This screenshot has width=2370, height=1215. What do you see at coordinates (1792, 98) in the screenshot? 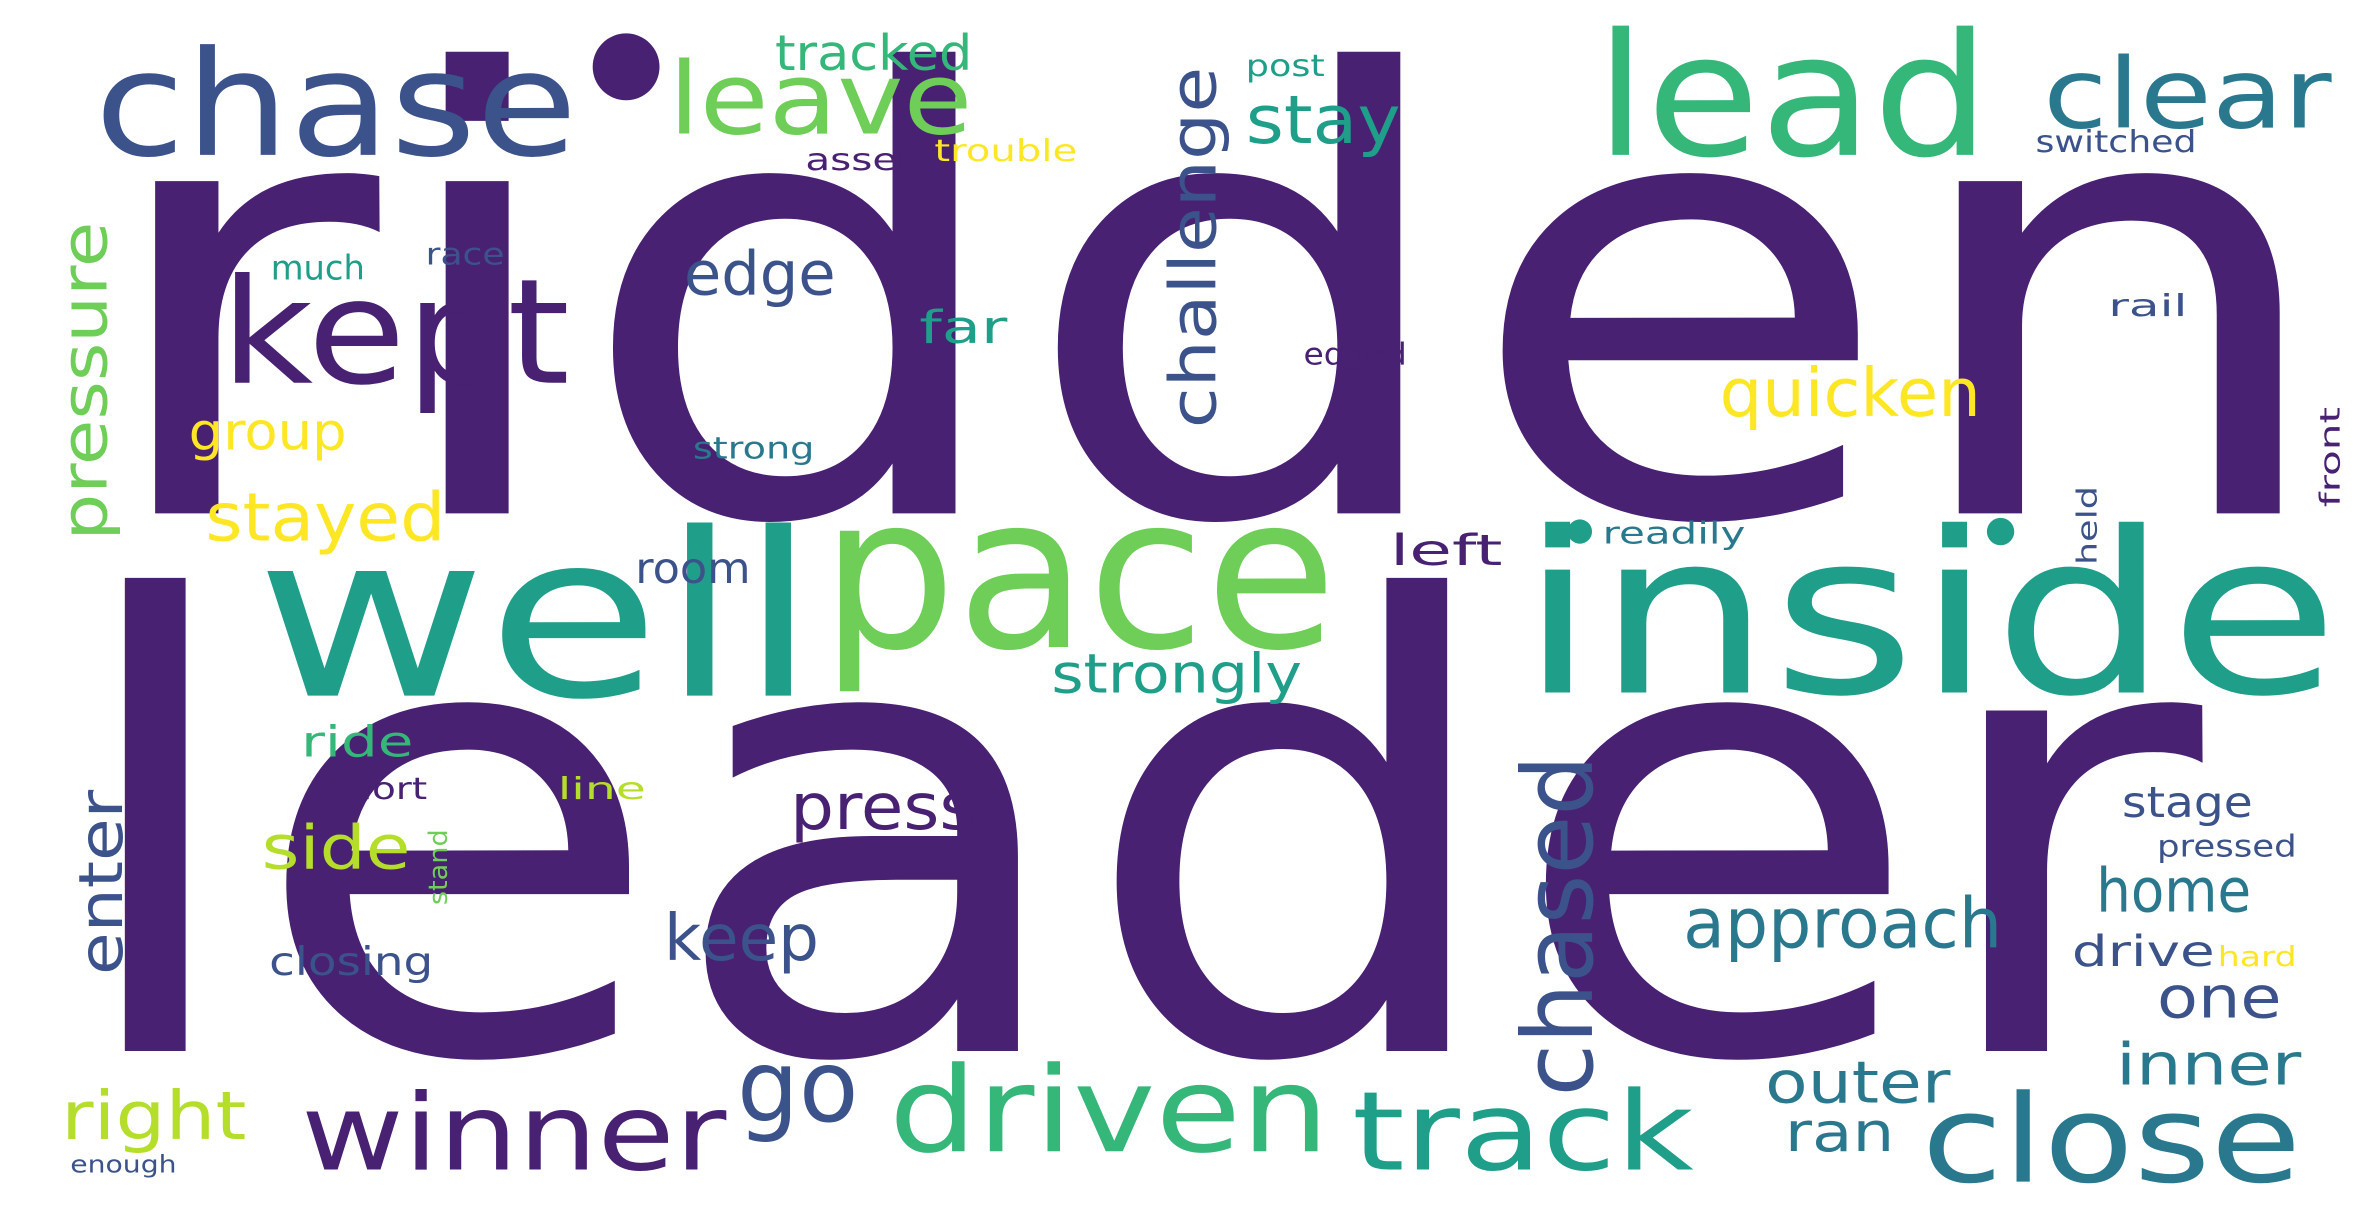
I see `word-lead: lead` at bounding box center [1792, 98].